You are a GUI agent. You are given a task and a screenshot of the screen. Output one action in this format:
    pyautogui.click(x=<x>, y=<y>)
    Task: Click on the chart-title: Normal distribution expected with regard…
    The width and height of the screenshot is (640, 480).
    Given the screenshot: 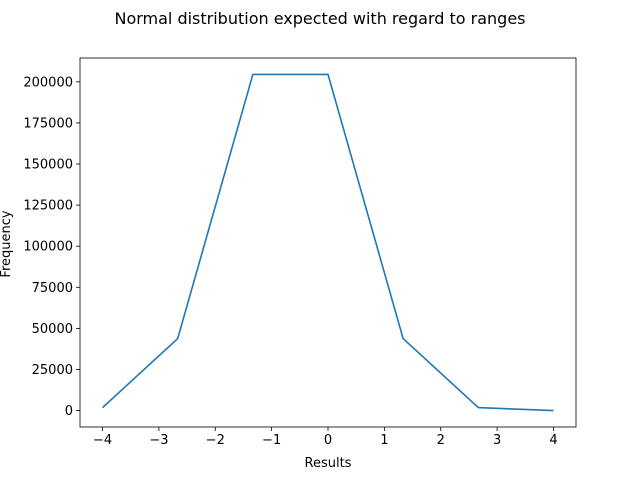 What is the action you would take?
    pyautogui.click(x=319, y=18)
    